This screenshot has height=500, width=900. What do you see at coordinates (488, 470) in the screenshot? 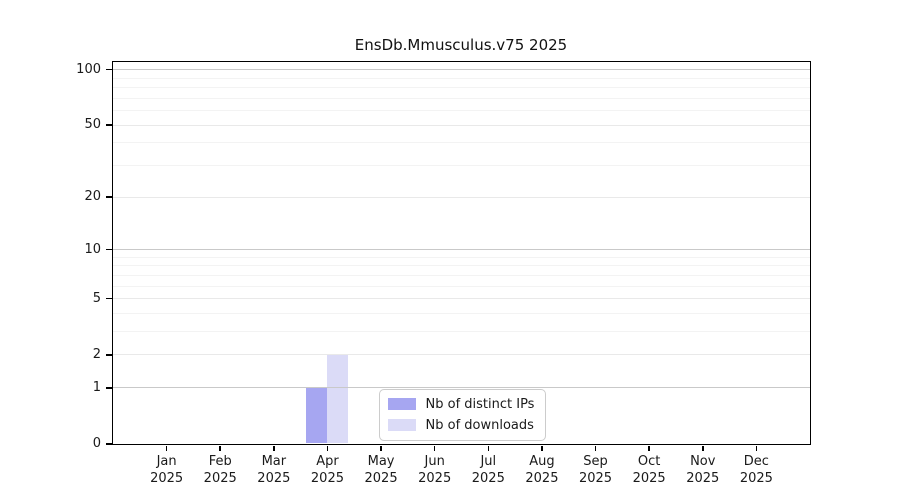
I see `x-tick-label-jul: Jul 2025` at bounding box center [488, 470].